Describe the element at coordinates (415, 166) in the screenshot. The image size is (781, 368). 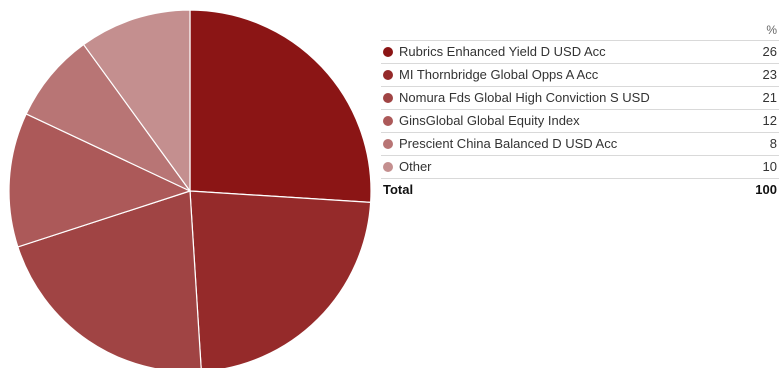
I see `legend-label: Other` at that location.